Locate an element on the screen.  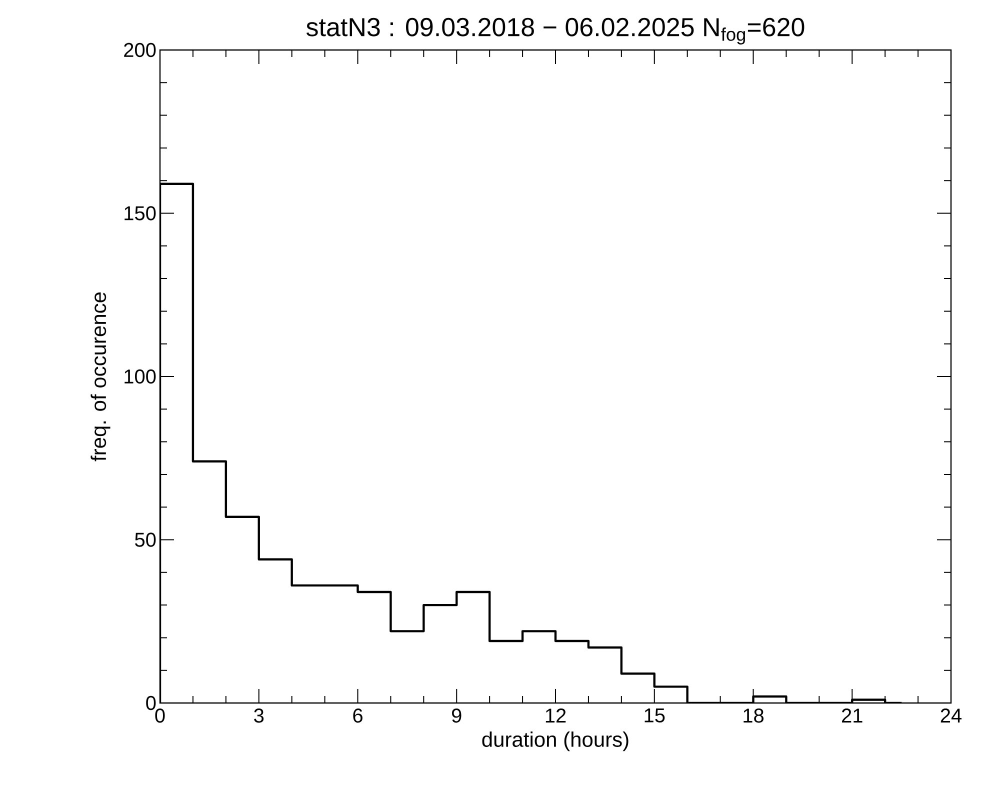
y-tick-label: 0 is located at coordinates (151, 703).